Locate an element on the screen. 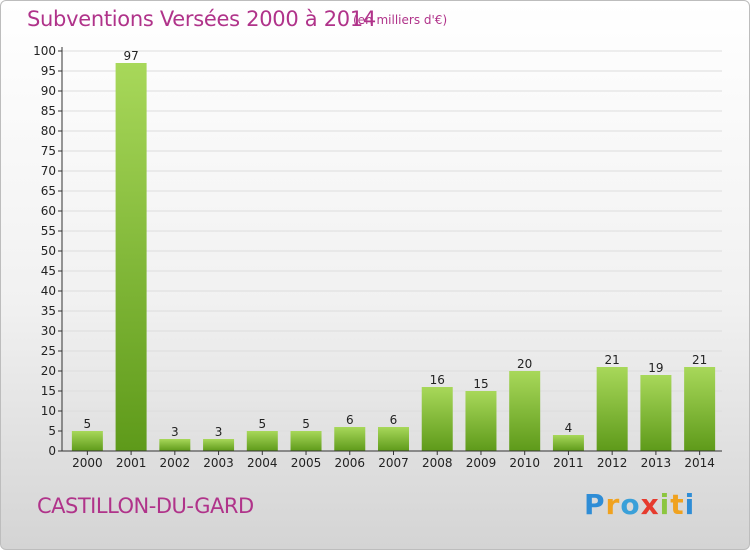 Image resolution: width=750 pixels, height=550 pixels. y-tick-label: 20 is located at coordinates (48, 371).